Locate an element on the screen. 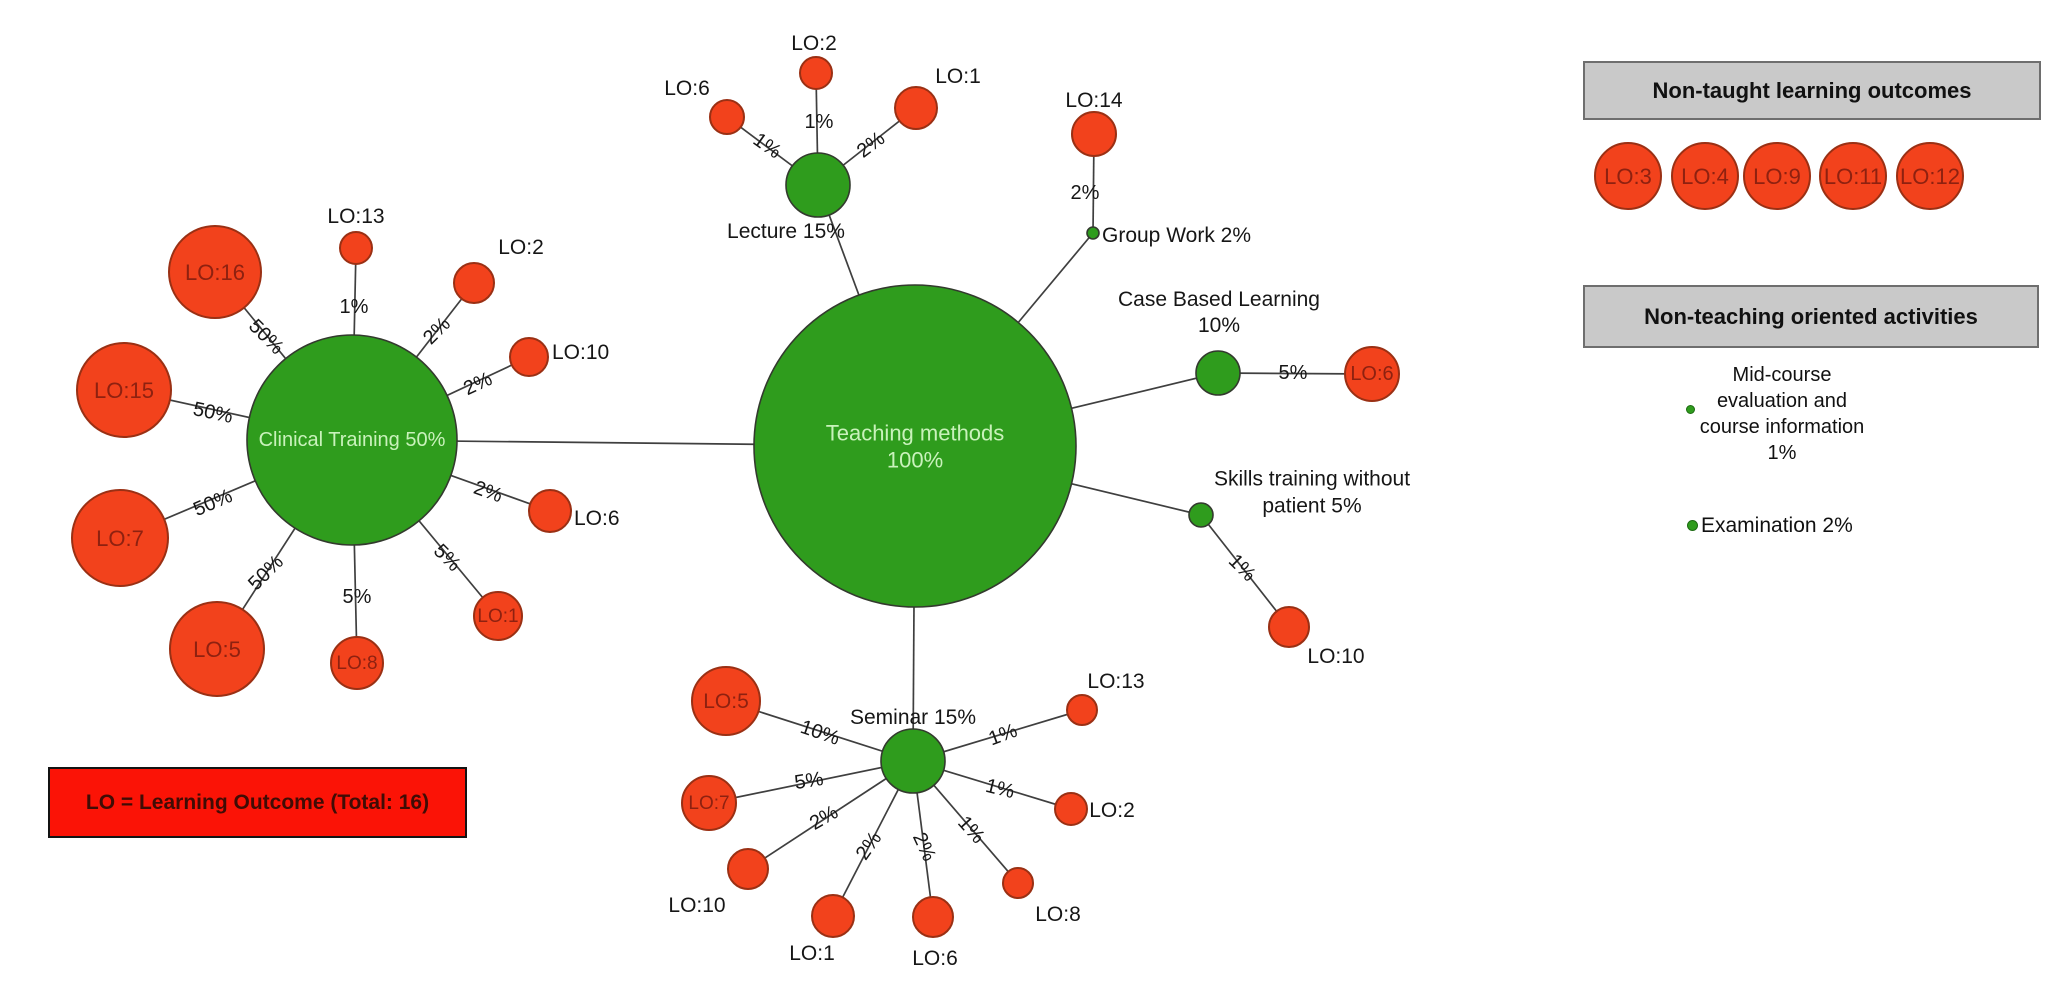 This screenshot has height=1001, width=2059. node-label-lo5s: LO:5 is located at coordinates (726, 701).